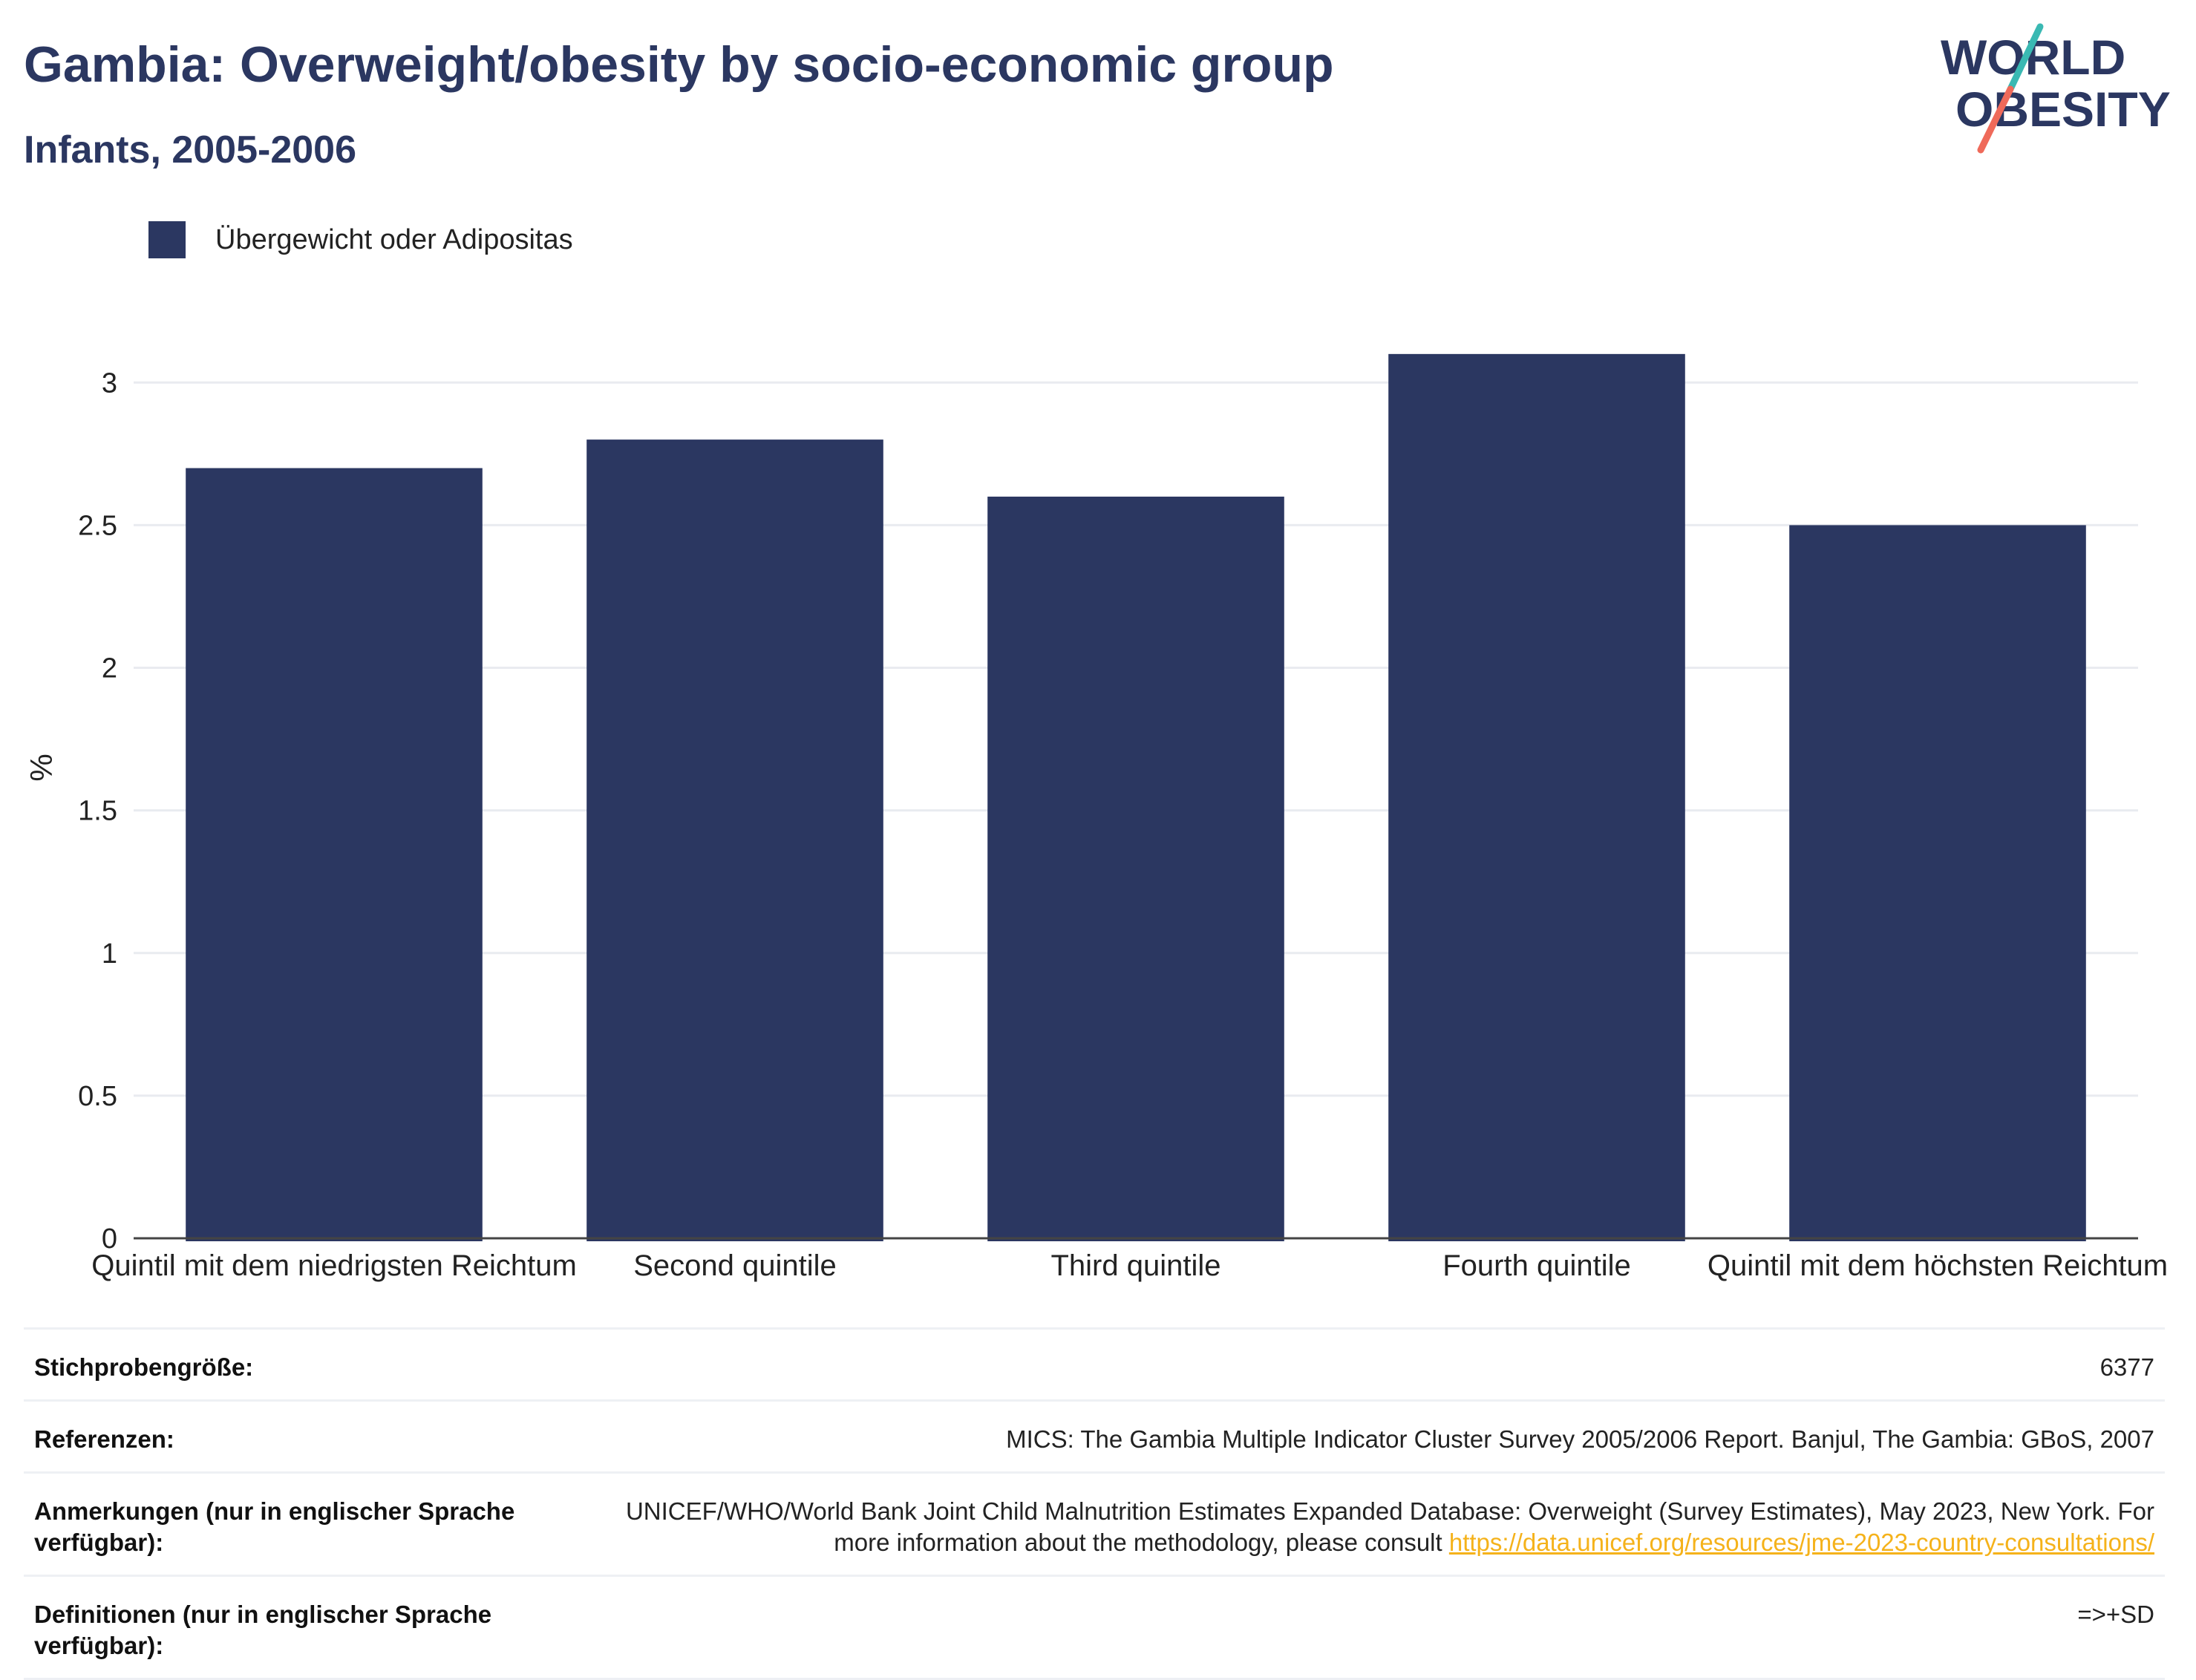 This screenshot has height=1680, width=2196. Describe the element at coordinates (1135, 1266) in the screenshot. I see `x-tick-label: Third quintile` at that location.